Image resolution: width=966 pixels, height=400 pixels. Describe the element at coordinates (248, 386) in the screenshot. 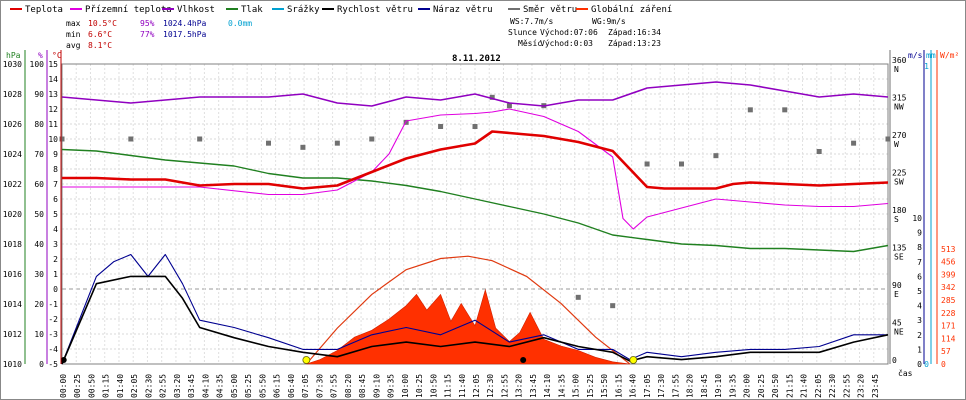

I see `x-tick-label: 05:25` at that location.